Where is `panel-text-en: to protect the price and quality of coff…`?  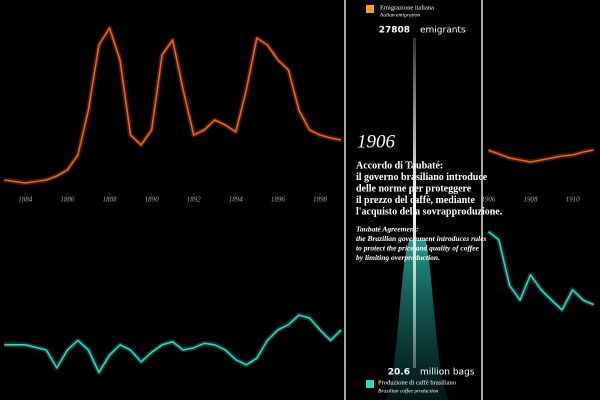
panel-text-en: to protect the price and quality of coff… is located at coordinates (418, 248).